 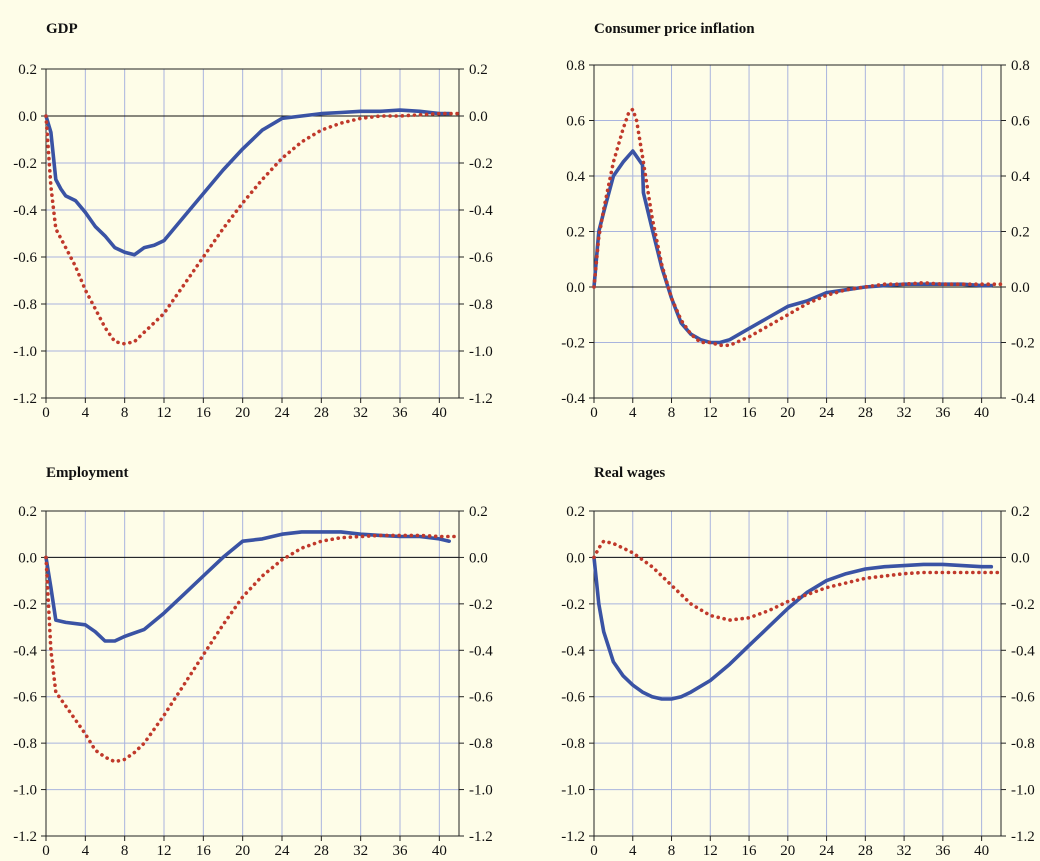 I want to click on y-tick-label-right: 0.8, so click(x=1020, y=66).